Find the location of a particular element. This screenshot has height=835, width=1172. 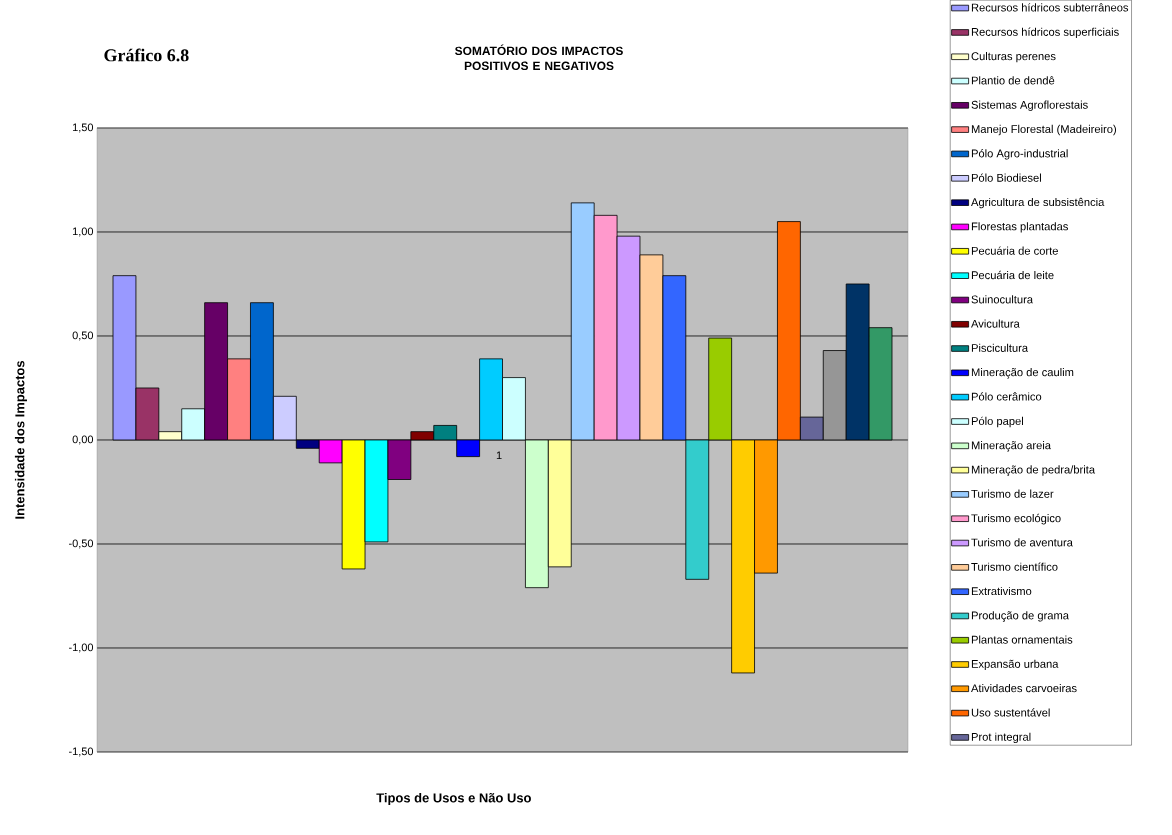

y-tick-label: -1,00 is located at coordinates (81, 648).